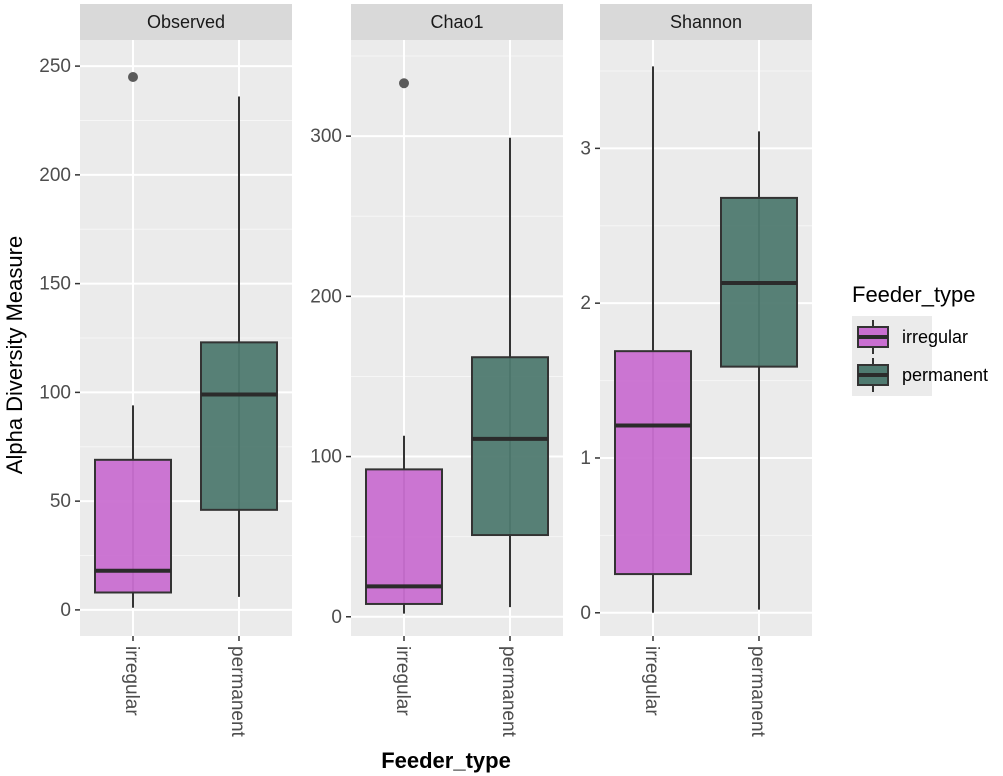 Image resolution: width=1003 pixels, height=776 pixels. Describe the element at coordinates (914, 294) in the screenshot. I see `legend-title: Feeder_type` at that location.